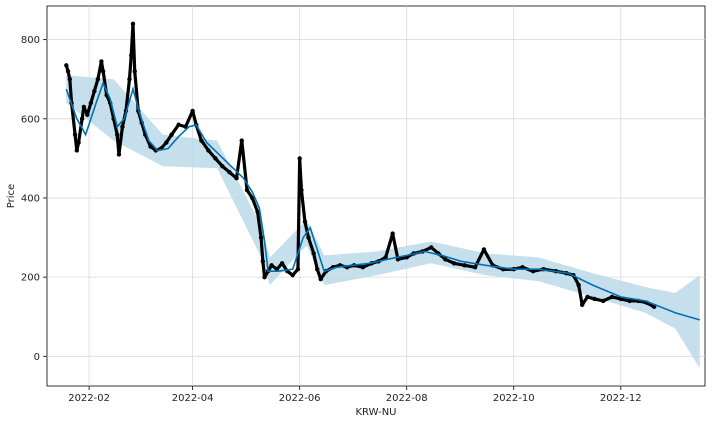  Describe the element at coordinates (30, 40) in the screenshot. I see `y-tick-label: 800` at that location.